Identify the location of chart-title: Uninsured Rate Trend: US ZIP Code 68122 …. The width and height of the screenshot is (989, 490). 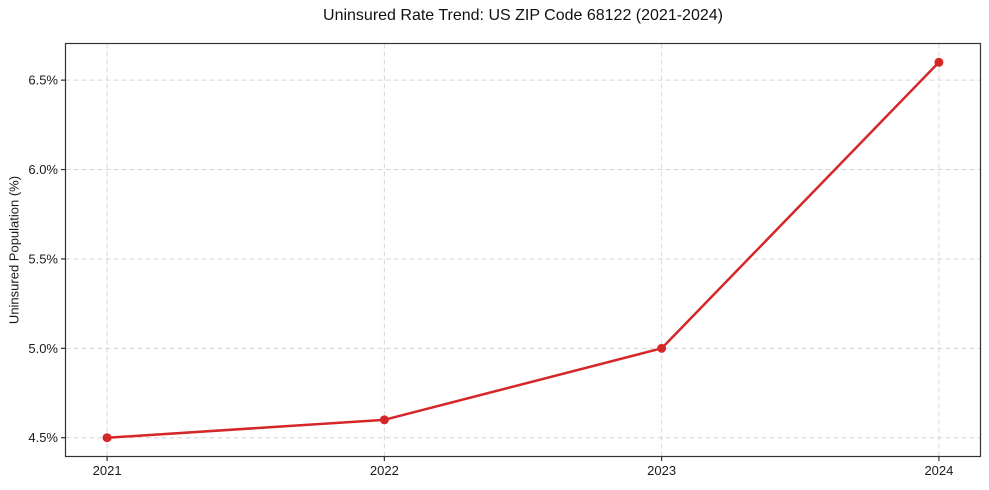
(523, 15).